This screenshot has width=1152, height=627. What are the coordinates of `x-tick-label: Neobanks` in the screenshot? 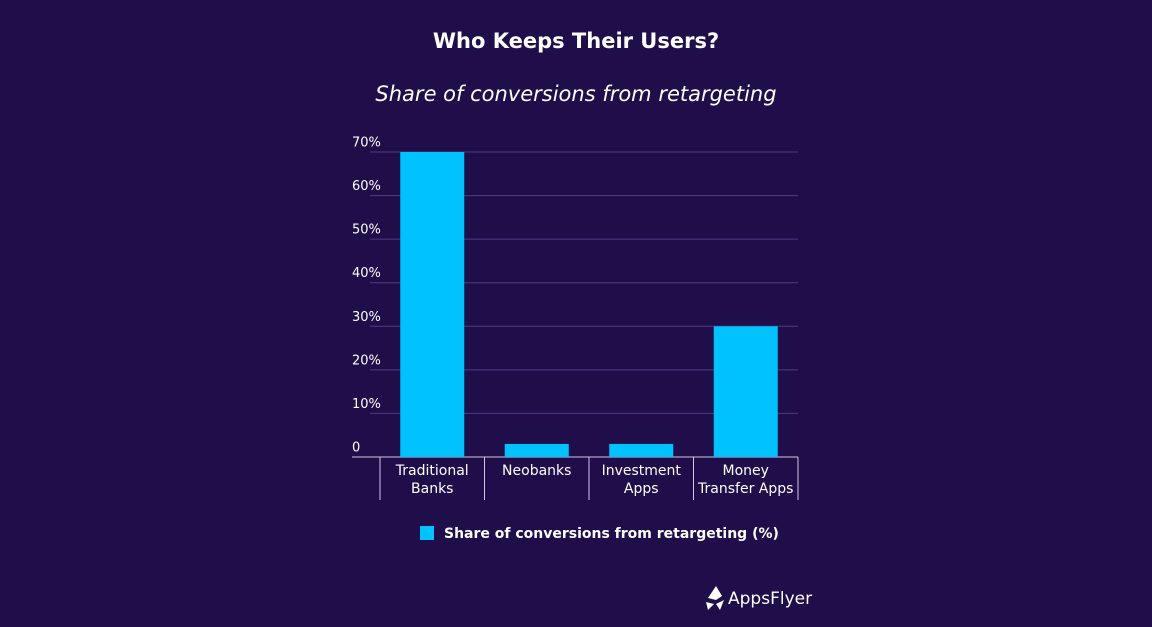 It's located at (537, 471).